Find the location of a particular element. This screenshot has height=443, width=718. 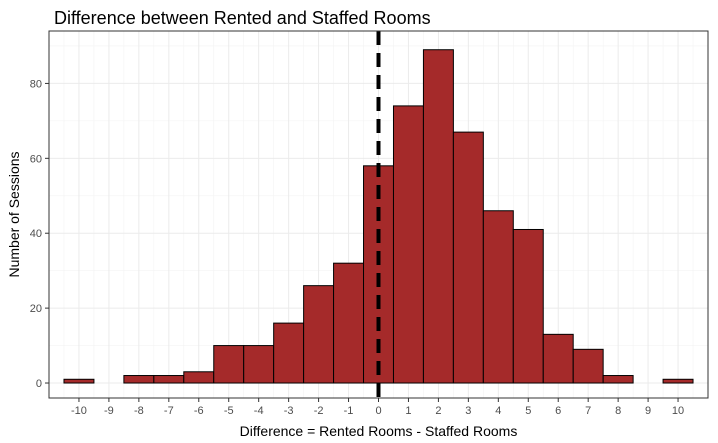

x-tick-label: 7 is located at coordinates (588, 411).